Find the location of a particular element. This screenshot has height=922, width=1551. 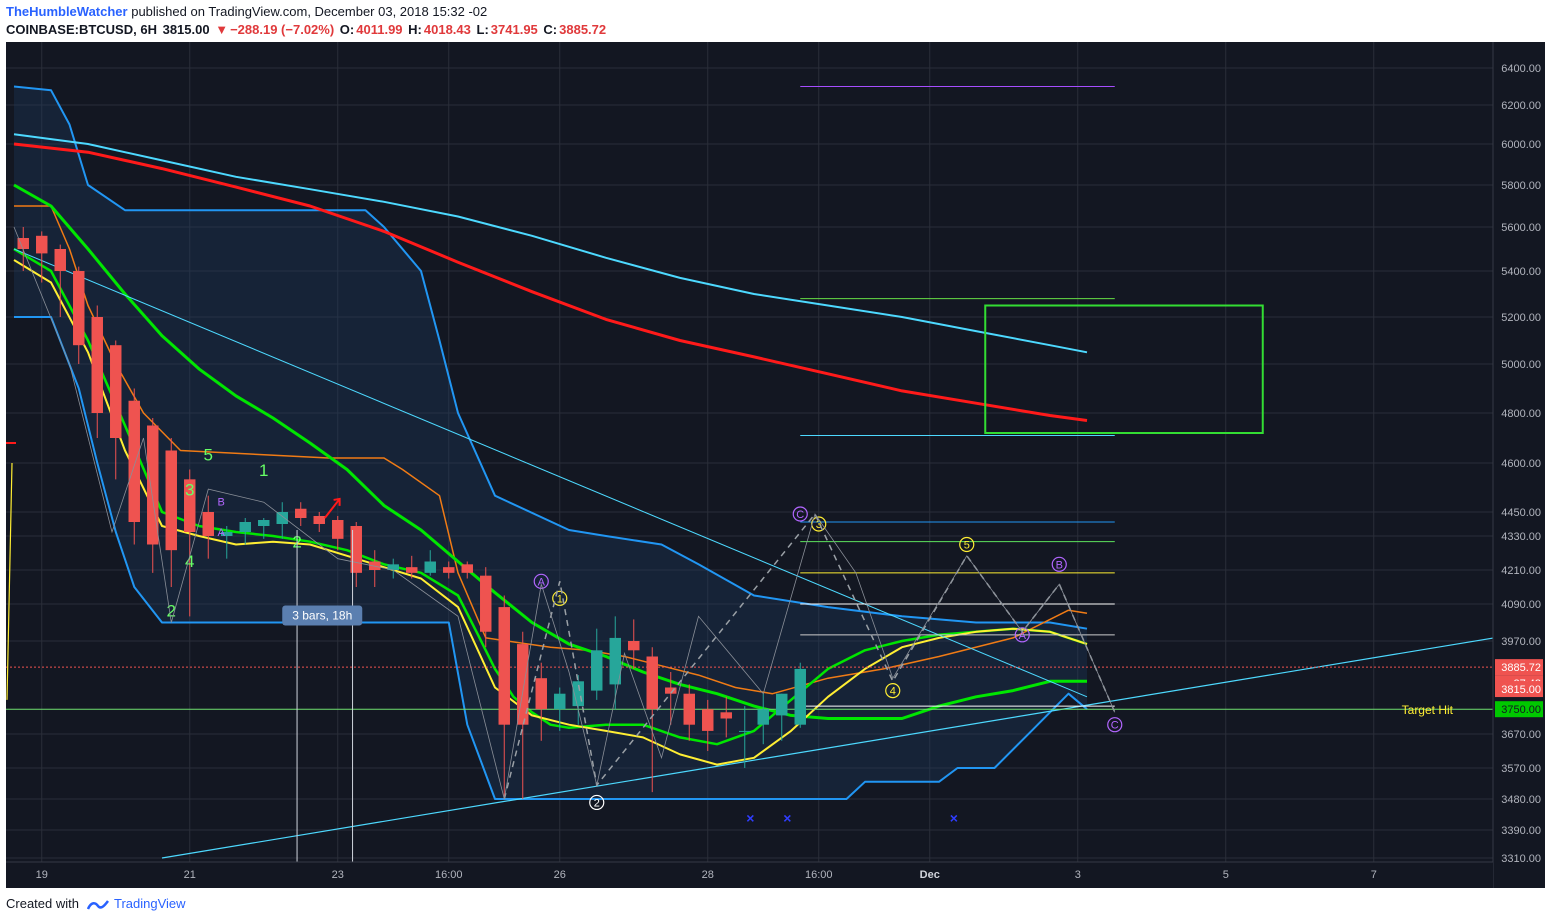

time-tick-label: Dec is located at coordinates (930, 875).